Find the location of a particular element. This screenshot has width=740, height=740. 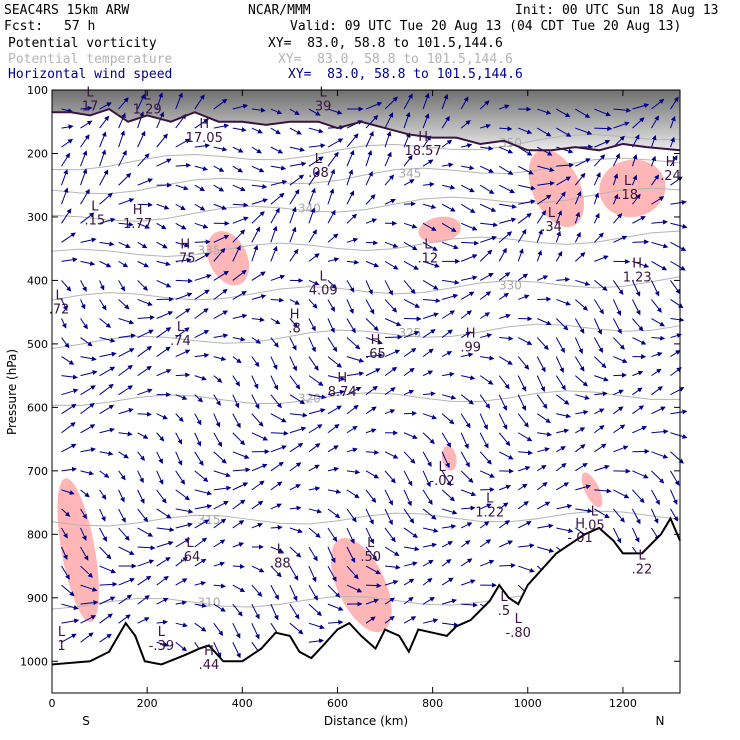

field-wind-name: Horizontal wind speed is located at coordinates (90, 74).